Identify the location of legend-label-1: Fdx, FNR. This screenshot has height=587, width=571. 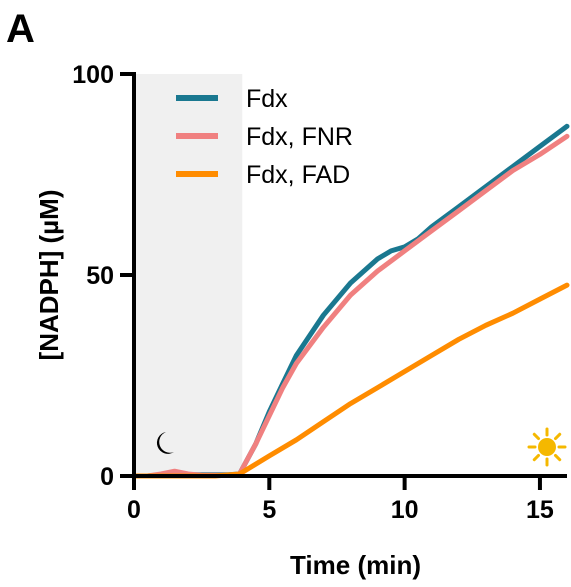
(299, 137).